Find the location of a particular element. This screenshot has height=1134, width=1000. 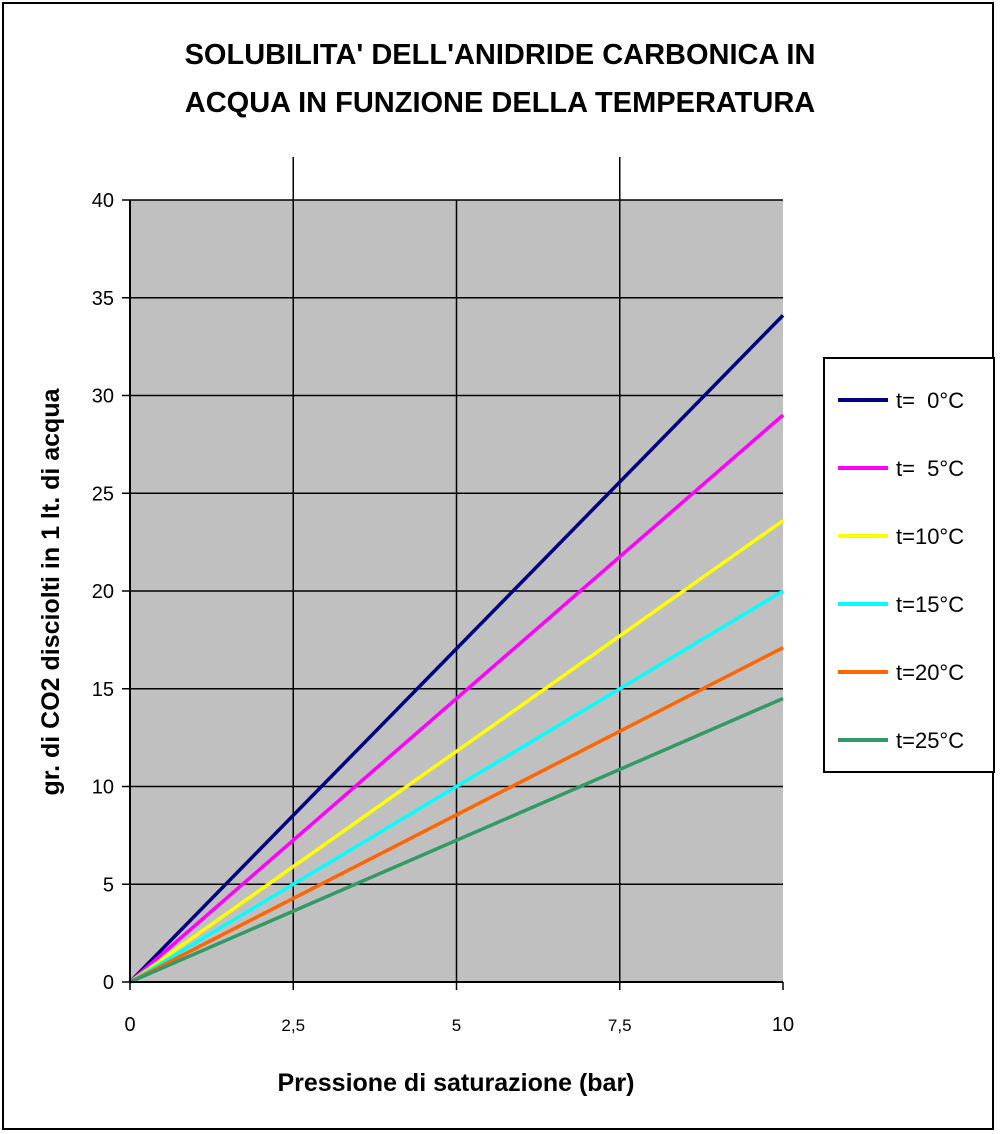

y-tick-label: 25 is located at coordinates (103, 494).